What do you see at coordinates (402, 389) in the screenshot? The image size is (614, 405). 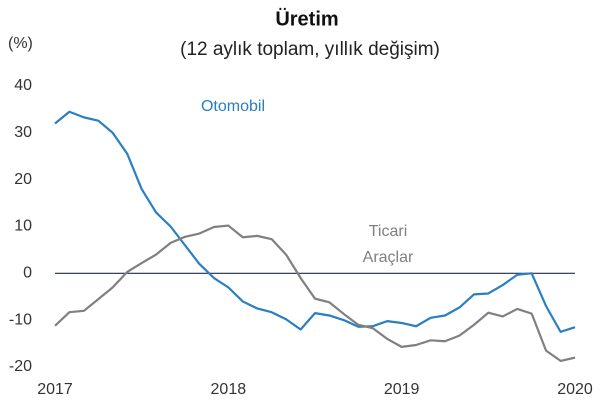 I see `x-tick-label: 2019` at bounding box center [402, 389].